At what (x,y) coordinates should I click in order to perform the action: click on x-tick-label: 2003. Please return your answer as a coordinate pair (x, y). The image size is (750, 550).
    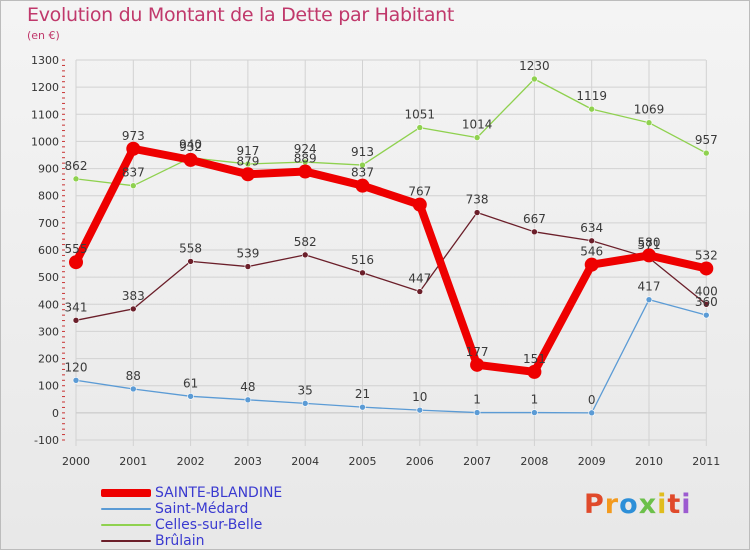
    Looking at the image, I should click on (248, 461).